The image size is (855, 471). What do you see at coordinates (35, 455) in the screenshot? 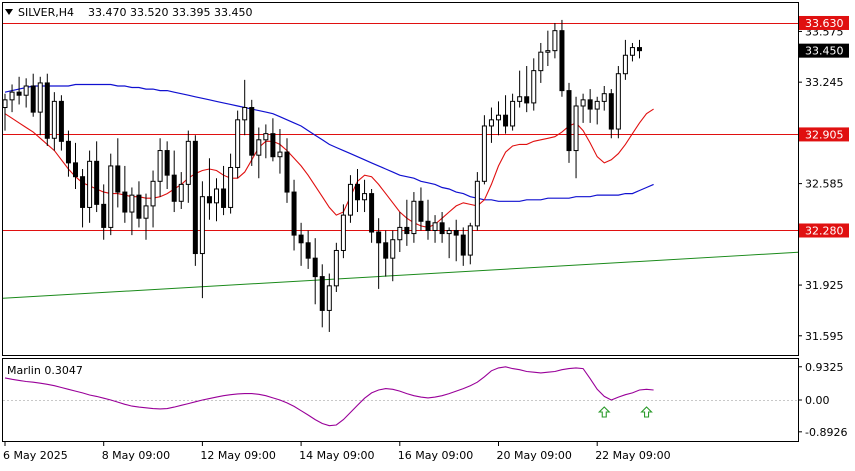
I see `x-tick-label: 6 May 2025` at bounding box center [35, 455].